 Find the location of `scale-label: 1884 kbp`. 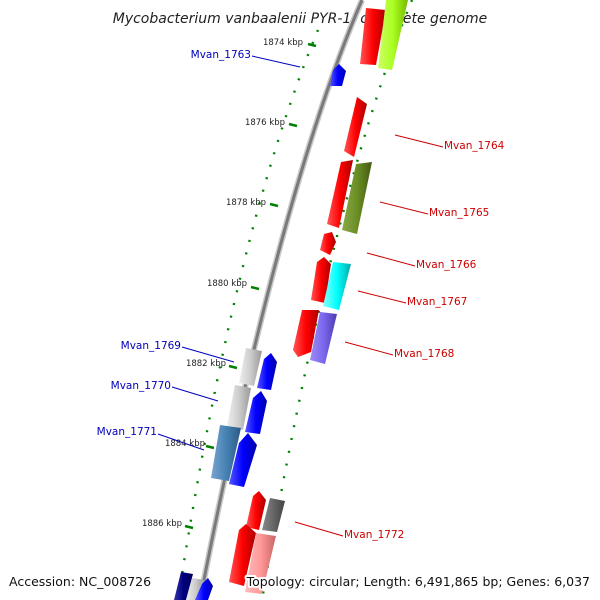

scale-label: 1884 kbp is located at coordinates (185, 444).